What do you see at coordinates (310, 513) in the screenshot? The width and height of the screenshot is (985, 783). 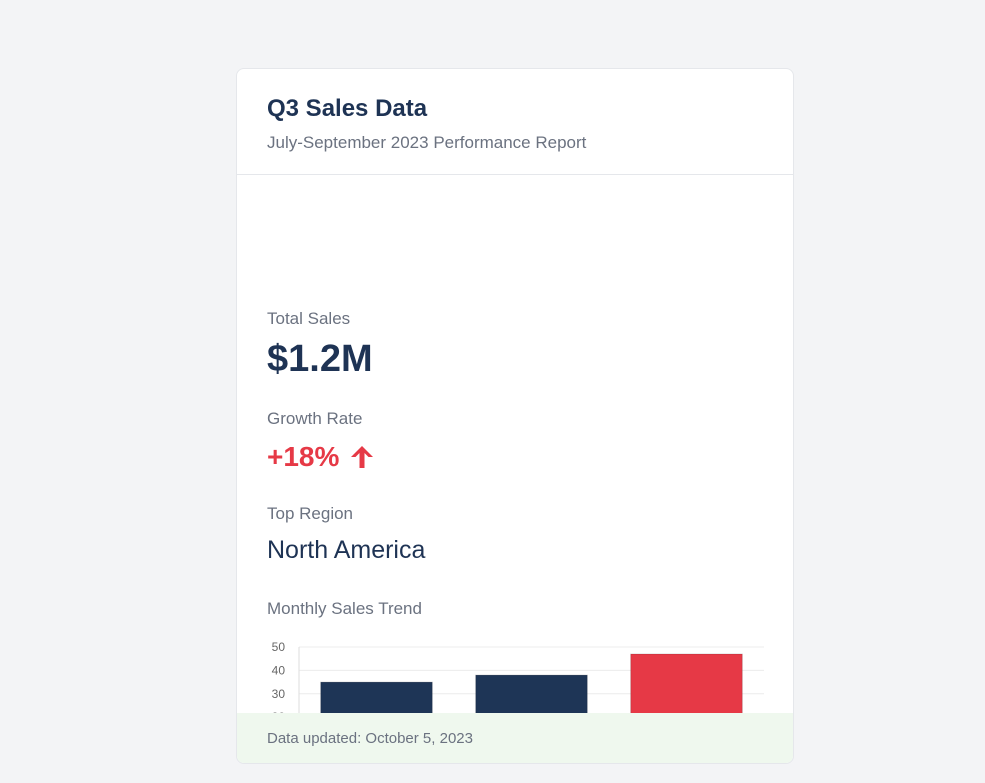 I see `top-region-label: Top Region` at bounding box center [310, 513].